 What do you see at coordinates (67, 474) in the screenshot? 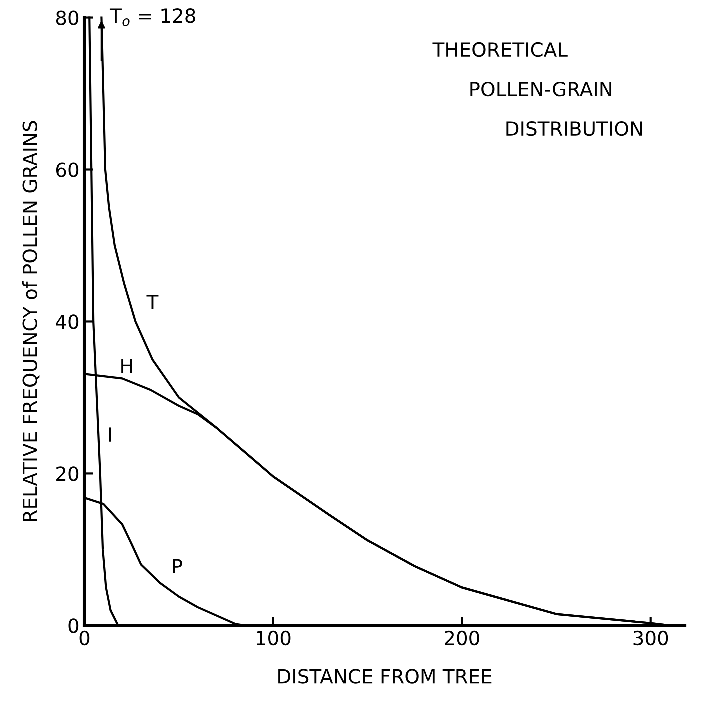
I see `y-tick-label: 20` at bounding box center [67, 474].